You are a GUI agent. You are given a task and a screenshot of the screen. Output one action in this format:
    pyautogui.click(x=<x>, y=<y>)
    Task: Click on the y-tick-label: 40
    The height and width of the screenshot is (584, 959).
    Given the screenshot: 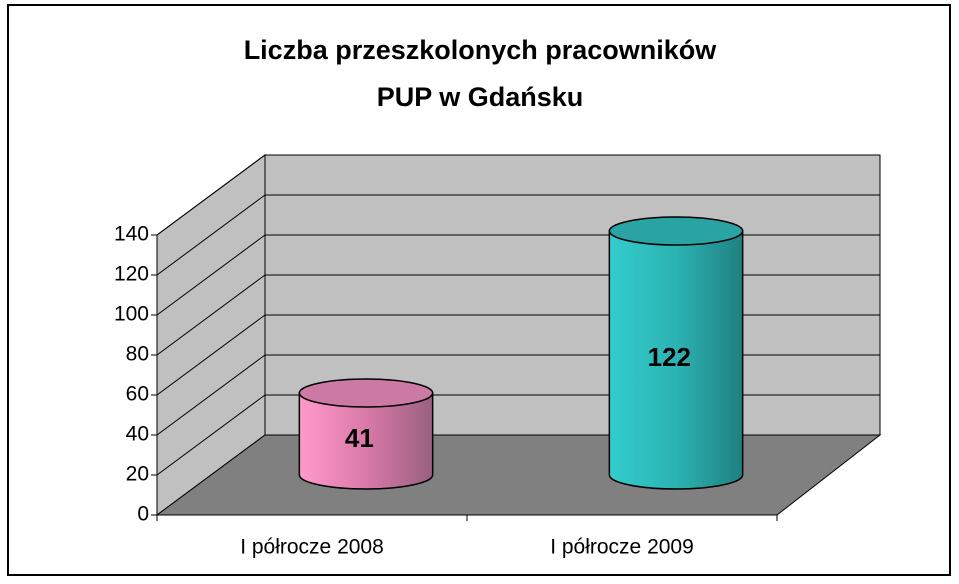 What is the action you would take?
    pyautogui.click(x=137, y=434)
    